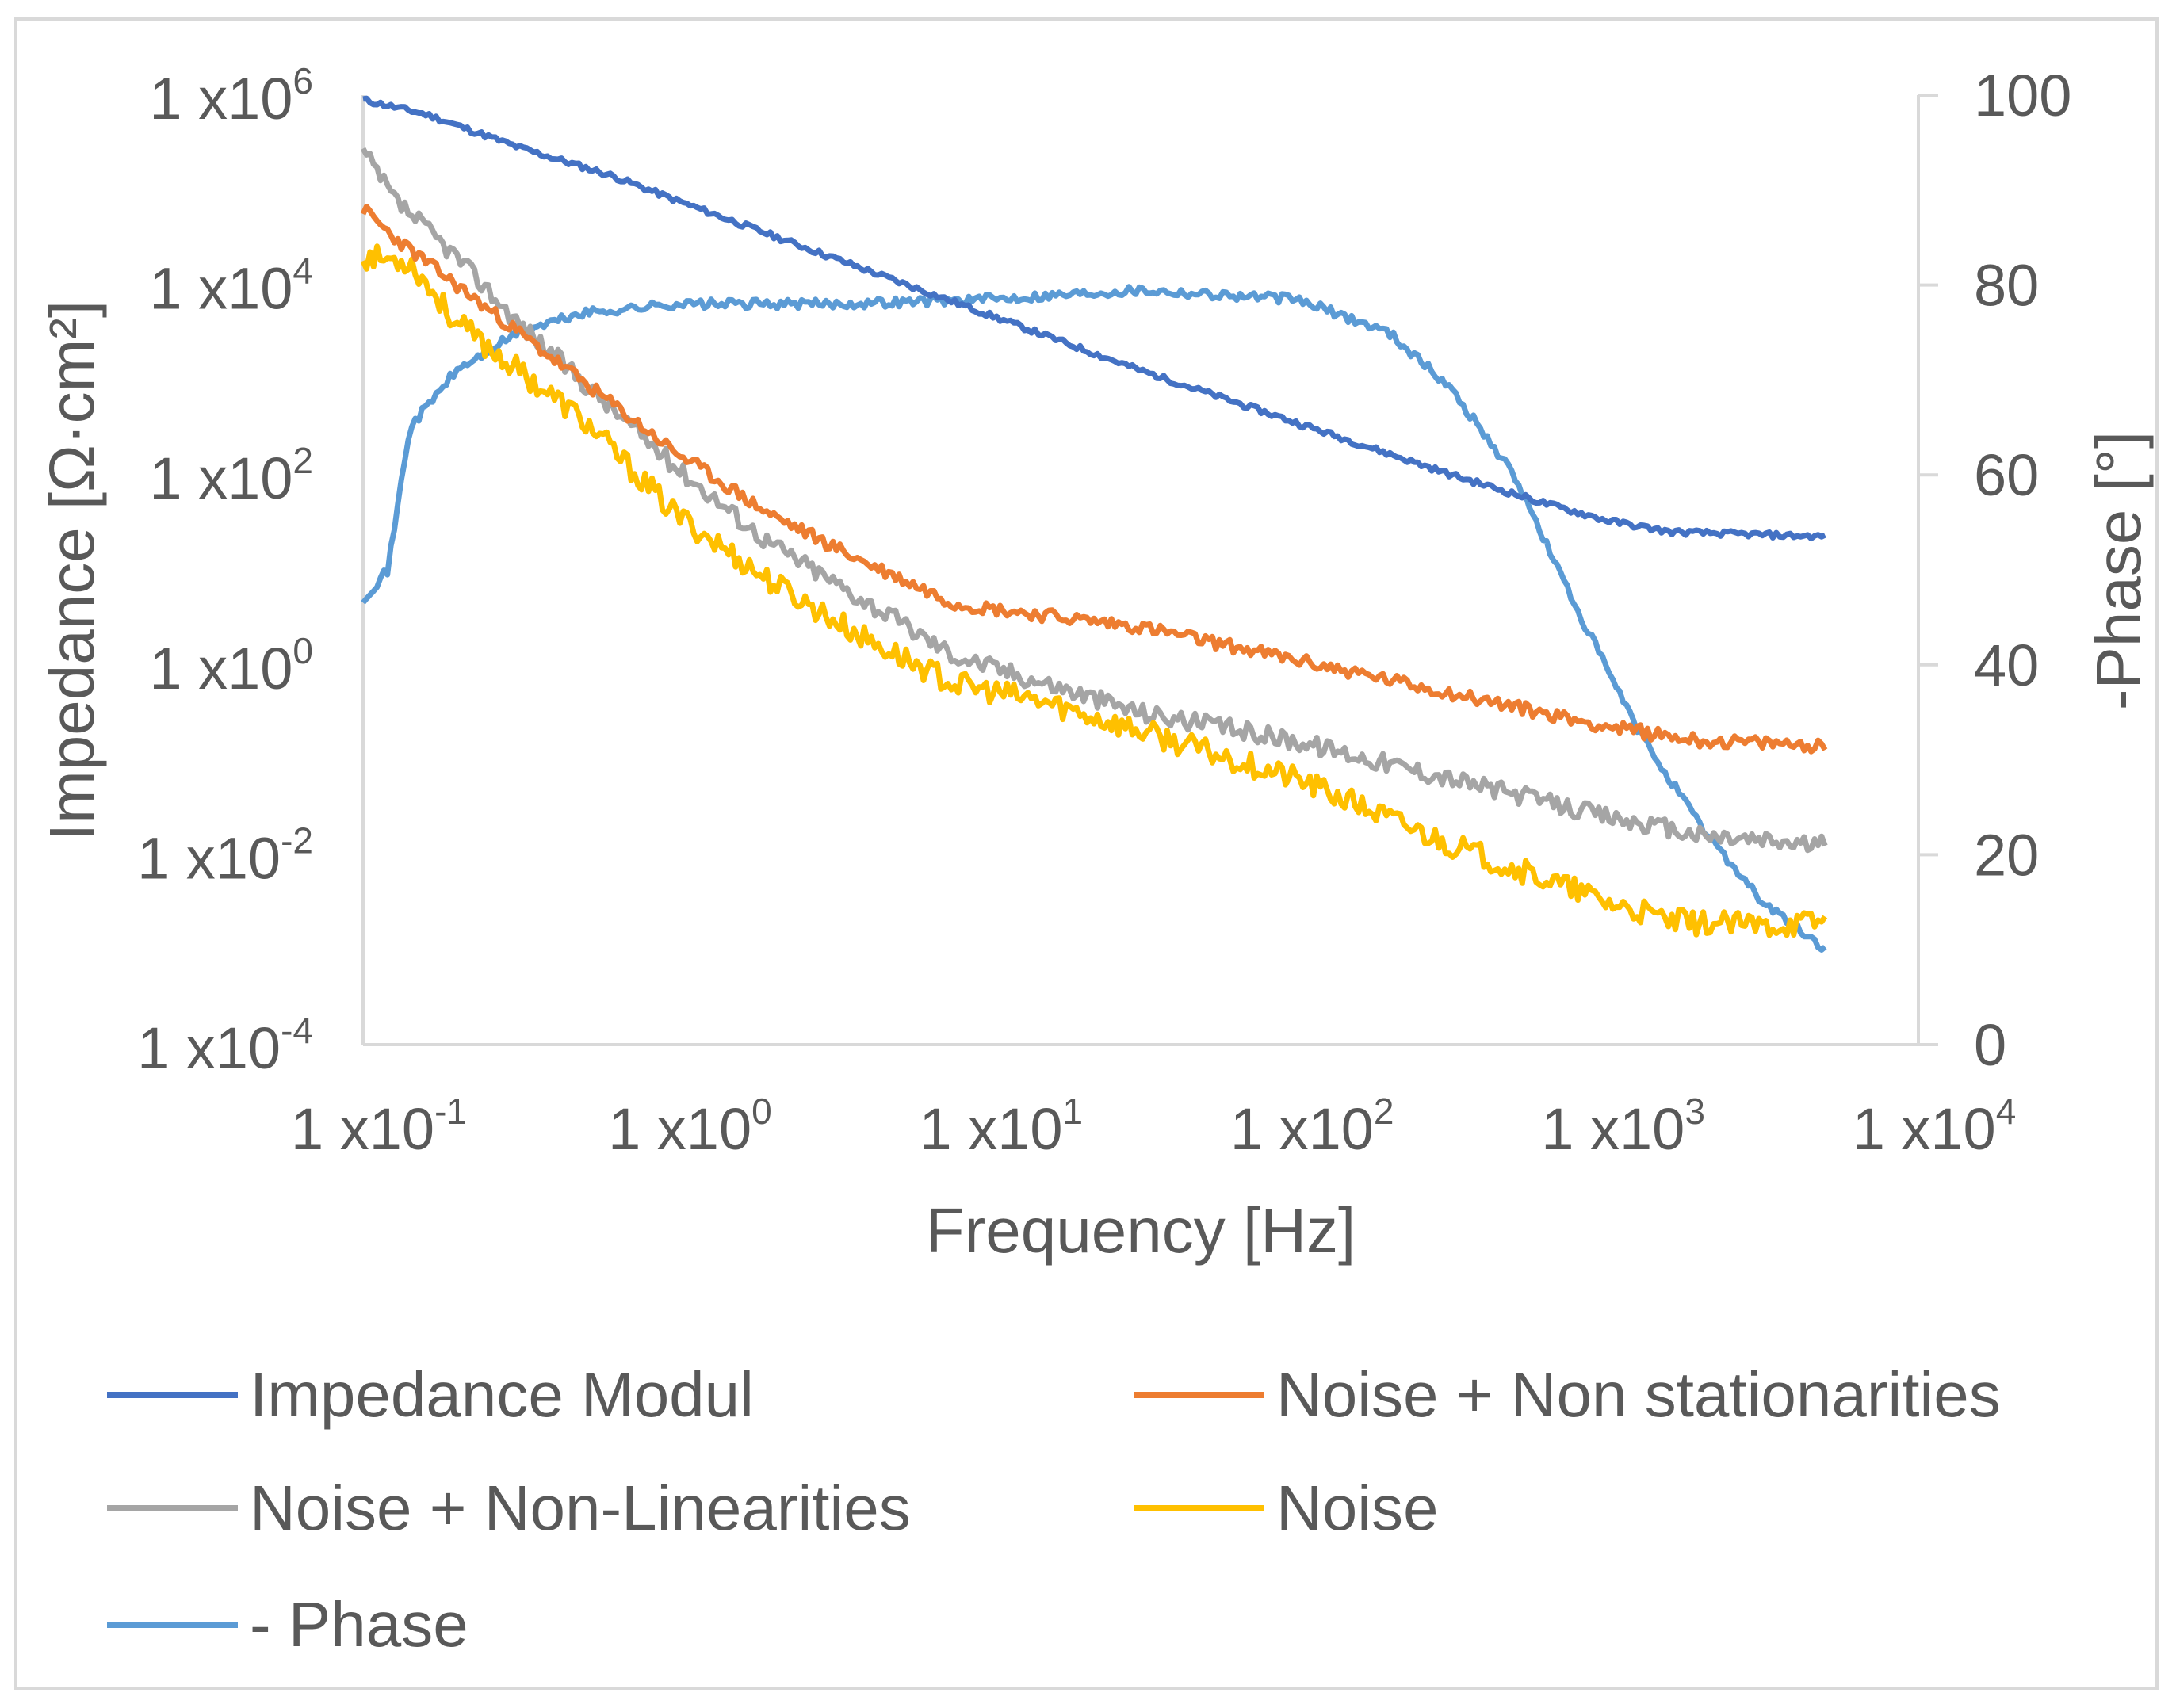 The height and width of the screenshot is (1708, 2176). Describe the element at coordinates (2006, 855) in the screenshot. I see `y-right-tick-label: 20` at that location.